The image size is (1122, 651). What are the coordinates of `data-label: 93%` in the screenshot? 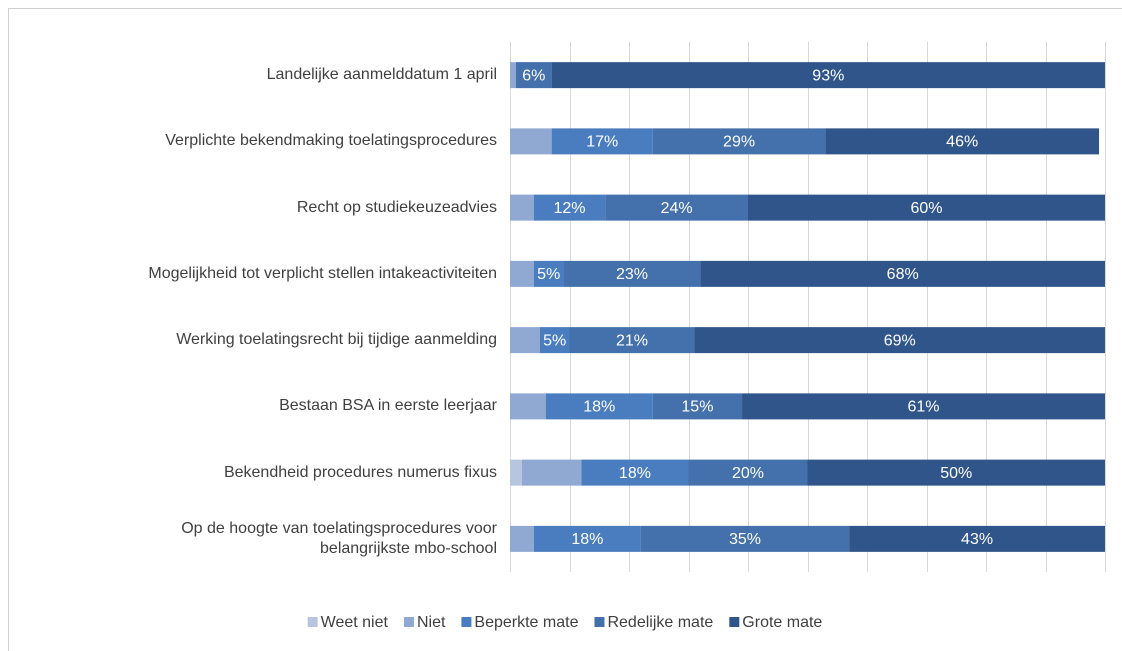 It's located at (828, 75).